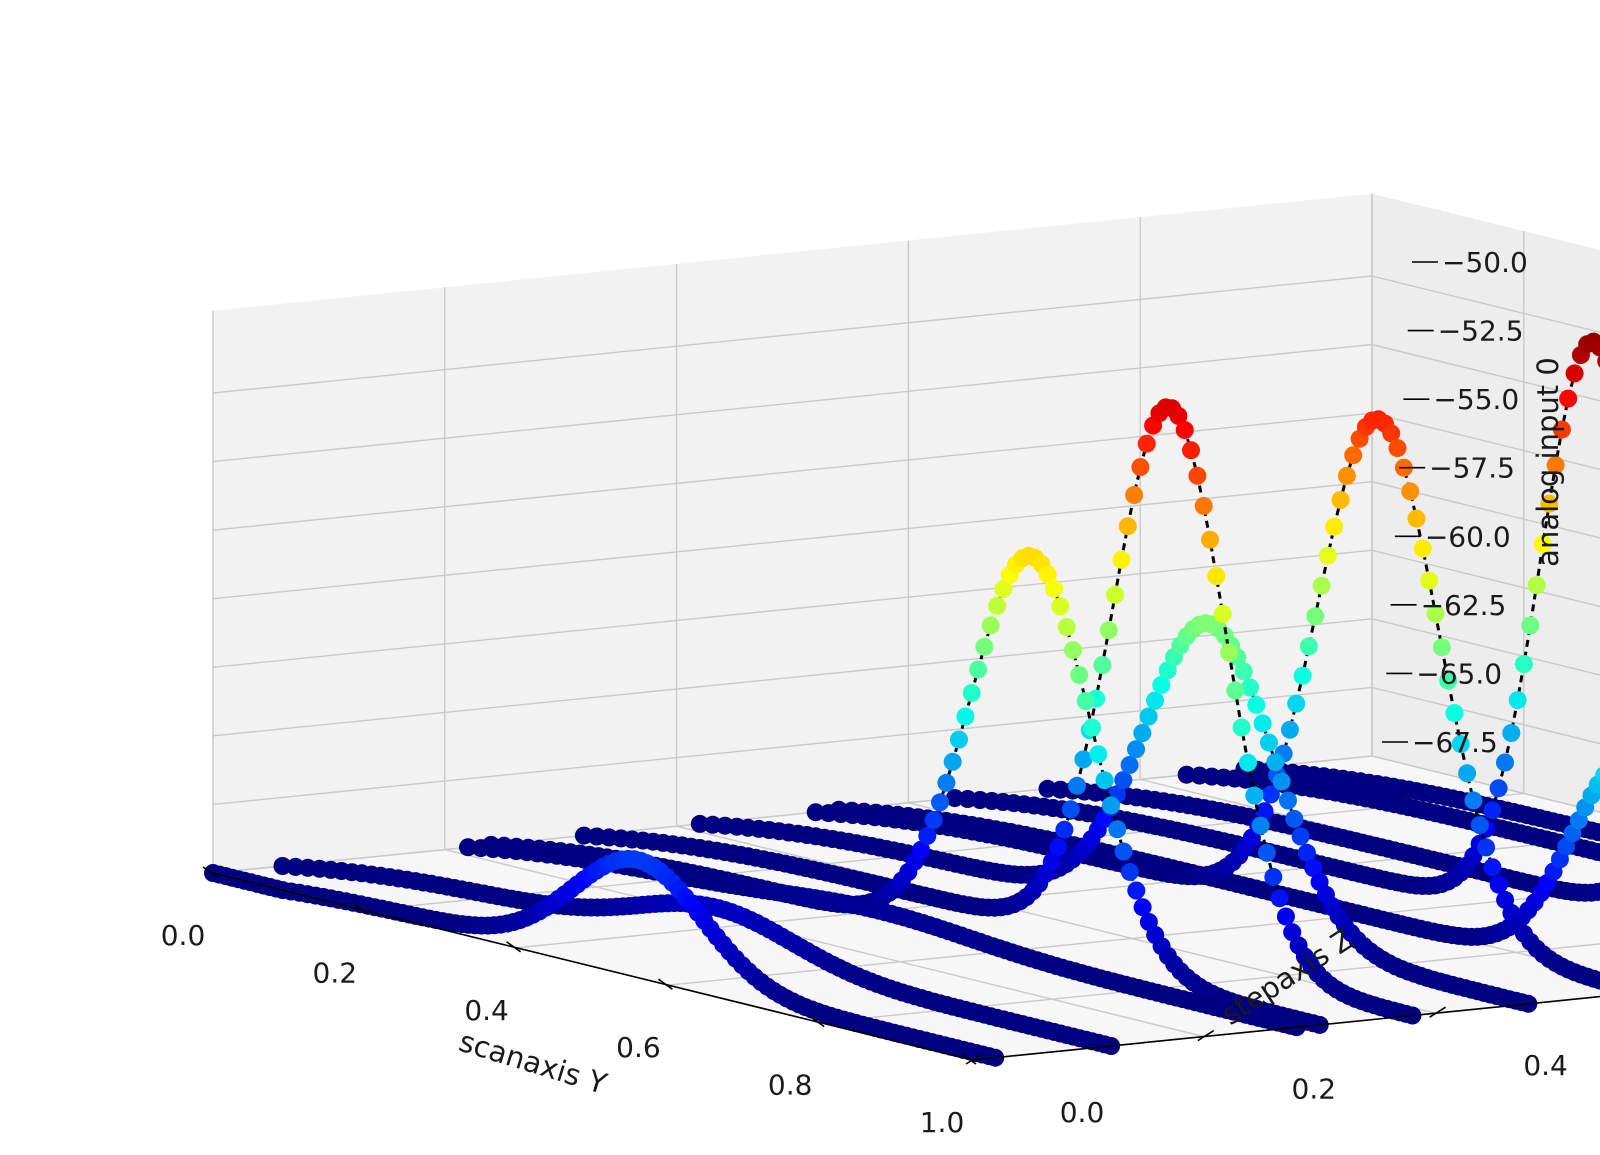 The height and width of the screenshot is (1155, 1600). What do you see at coordinates (1485, 262) in the screenshot?
I see `z-tick-label: −50.0` at bounding box center [1485, 262].